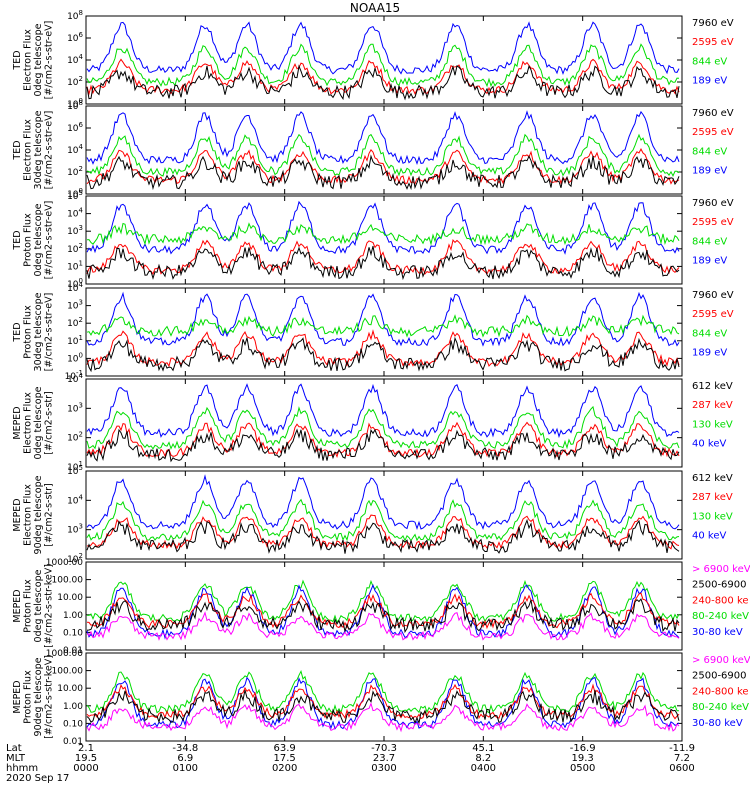 The image size is (750, 800). What do you see at coordinates (37, 778) in the screenshot?
I see `x-date-label: 2020 Sep 17` at bounding box center [37, 778].